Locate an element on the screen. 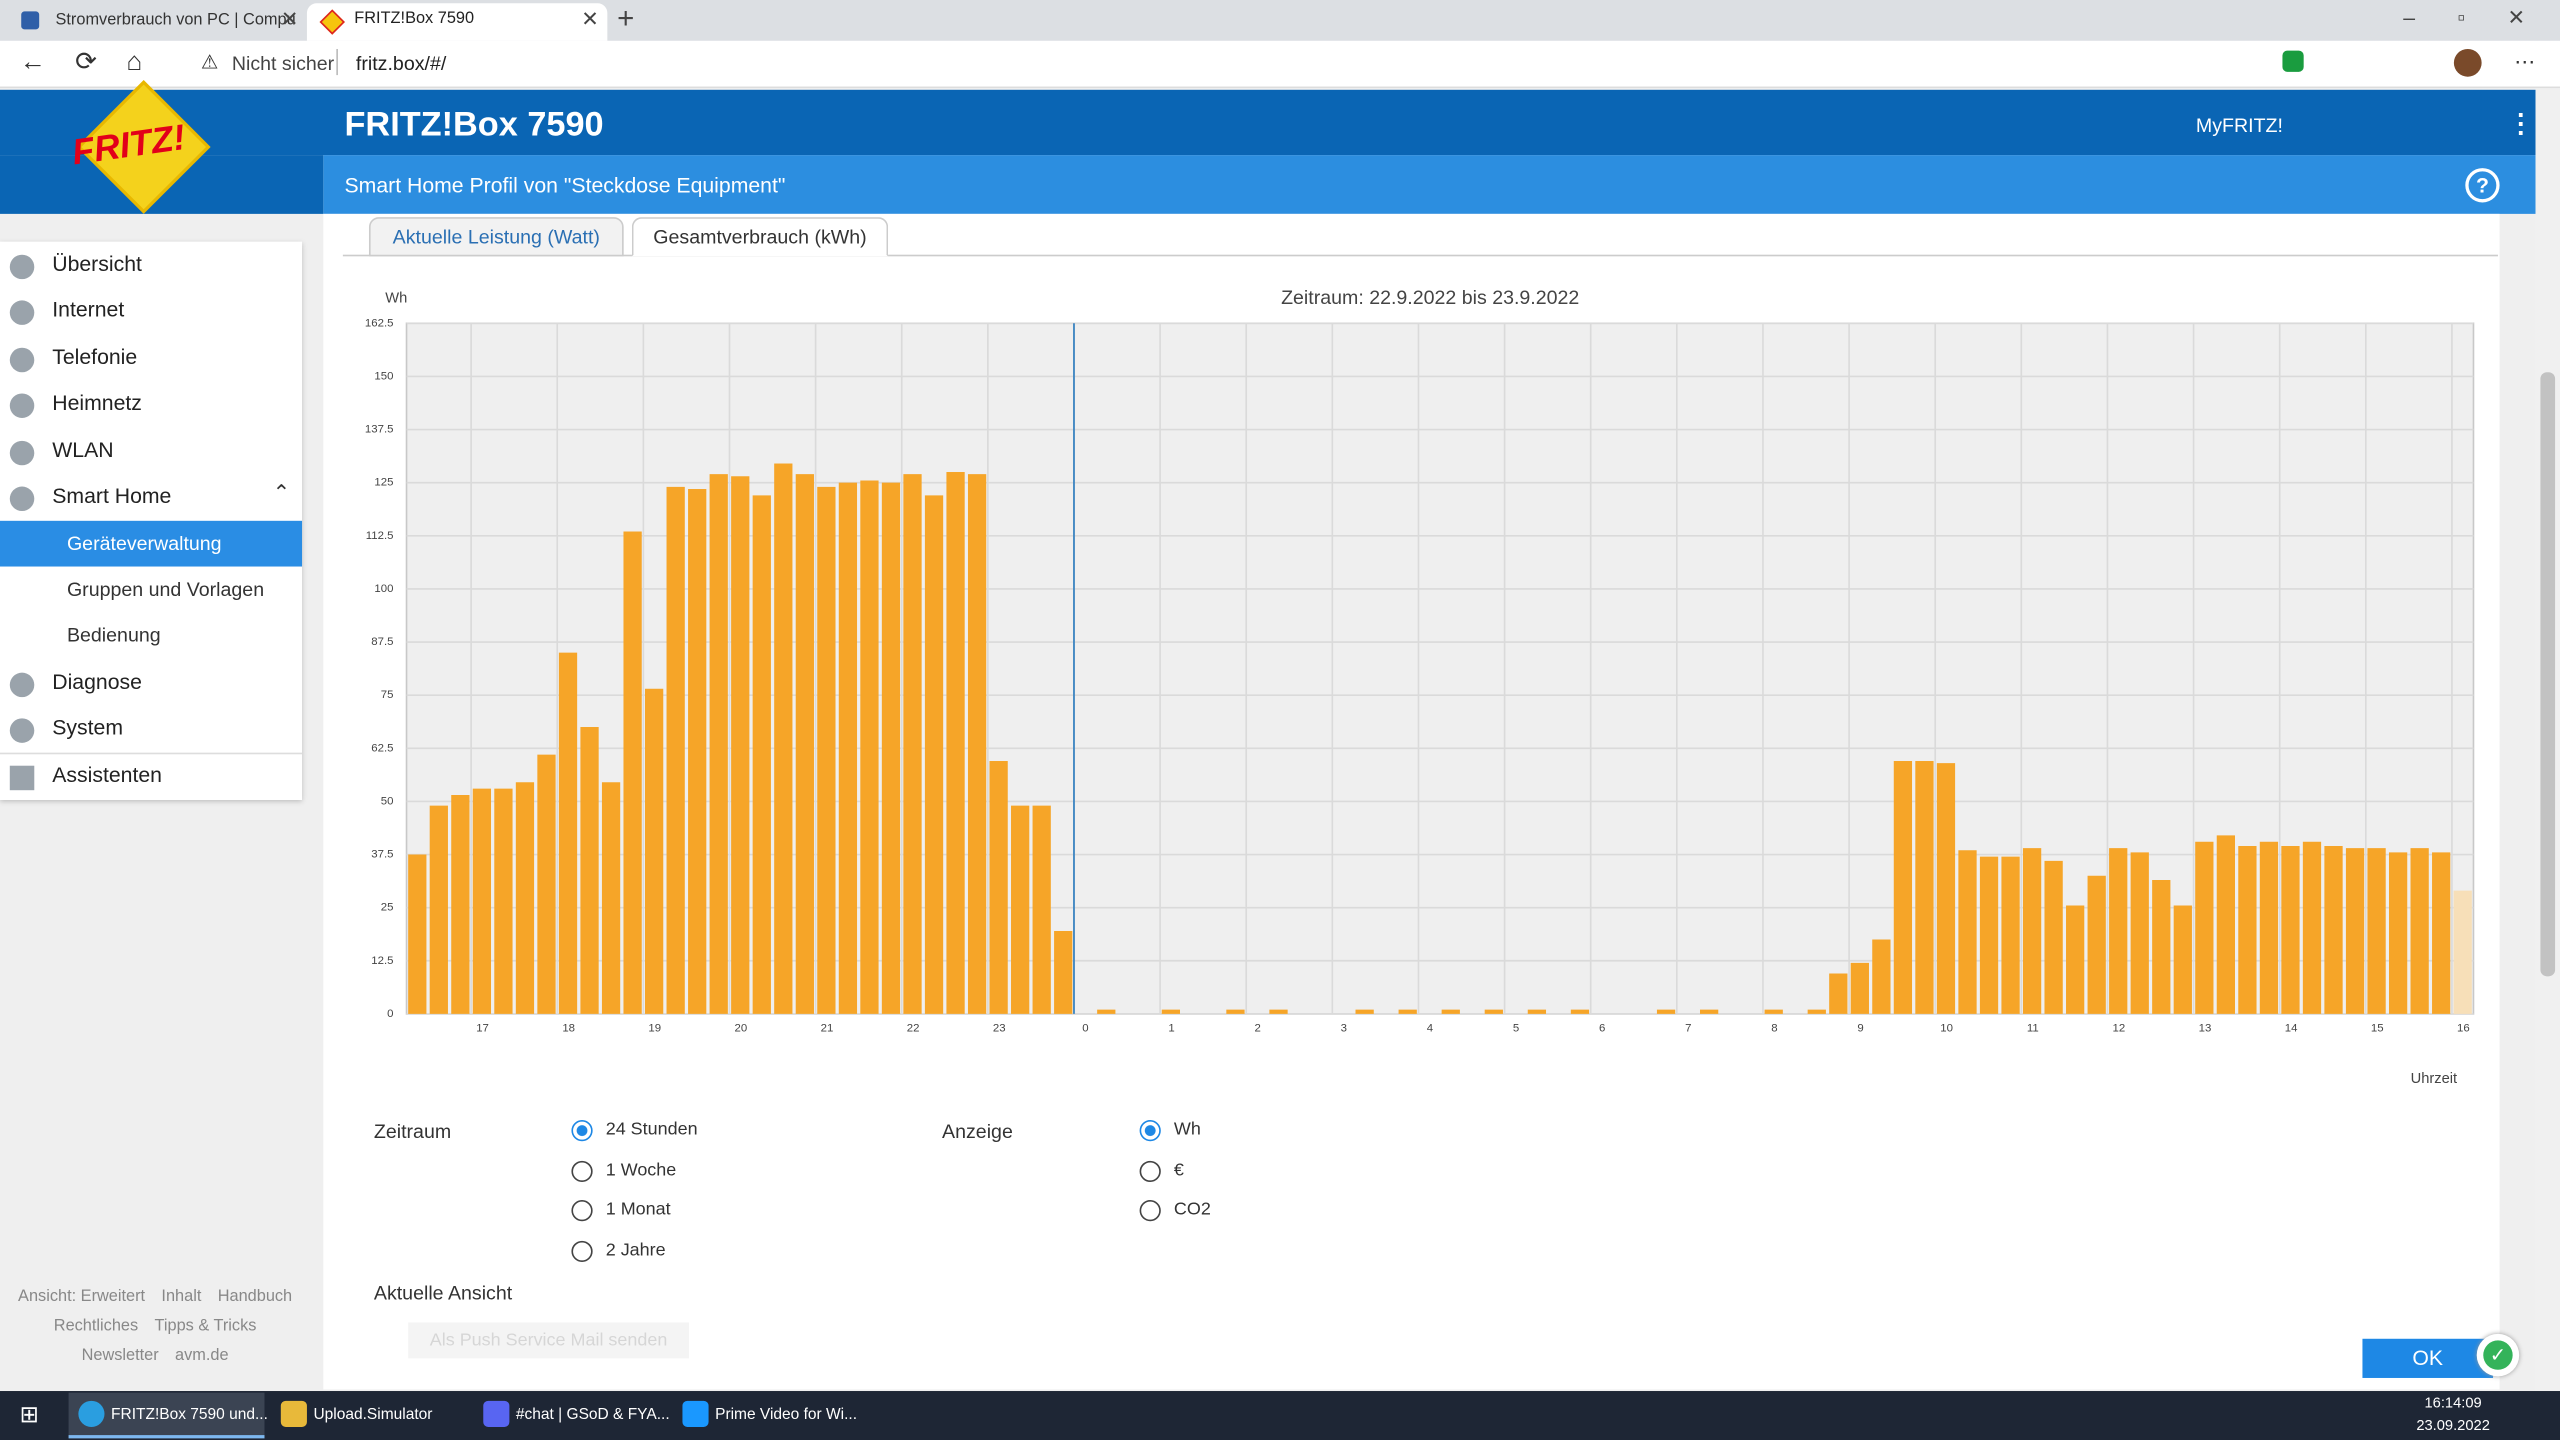 The image size is (2560, 1440). footer-link: Tipps & Tricks is located at coordinates (205, 1326).